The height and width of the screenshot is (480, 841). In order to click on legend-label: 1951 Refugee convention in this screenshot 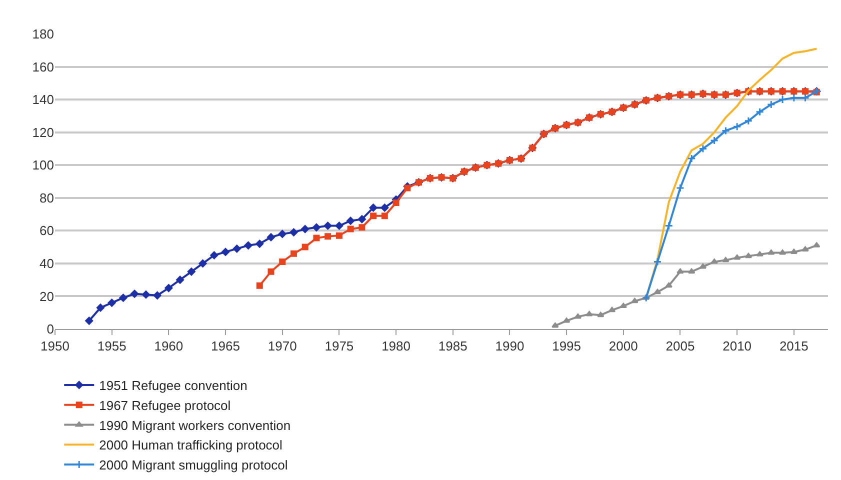, I will do `click(173, 386)`.